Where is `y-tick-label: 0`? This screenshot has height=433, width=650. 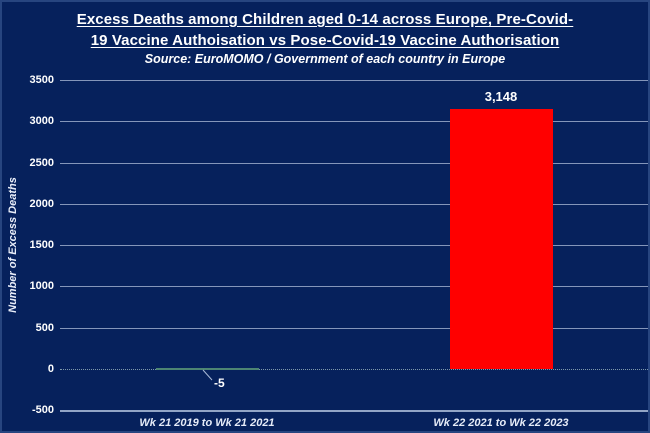
y-tick-label: 0 is located at coordinates (50, 368).